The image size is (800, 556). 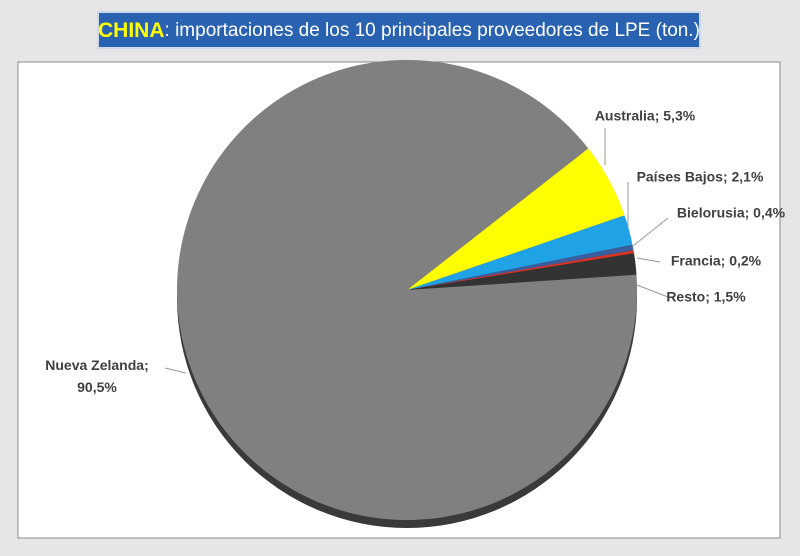 What do you see at coordinates (731, 213) in the screenshot?
I see `data-label: Bielorusia; 0,4%` at bounding box center [731, 213].